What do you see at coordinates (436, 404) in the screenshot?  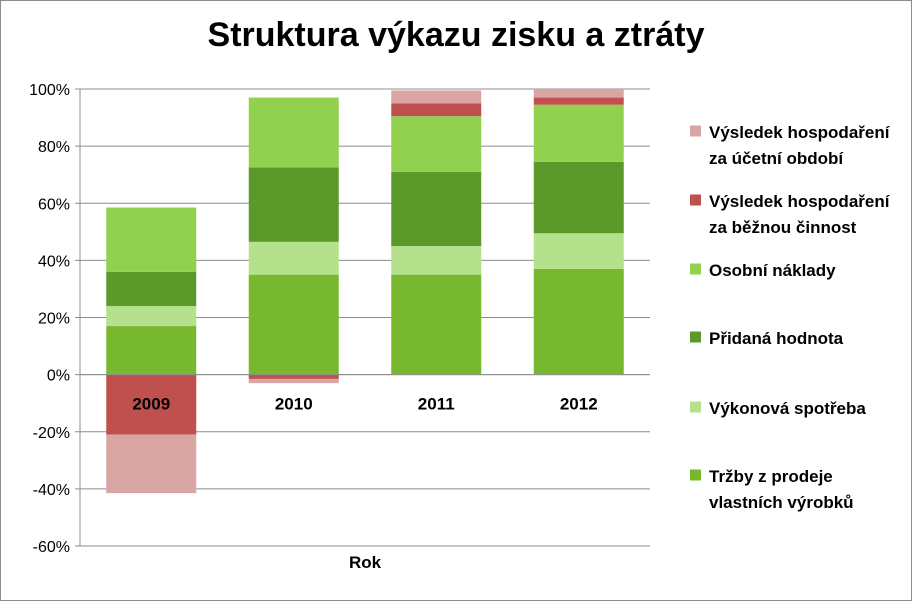 I see `category-label: 2011` at bounding box center [436, 404].